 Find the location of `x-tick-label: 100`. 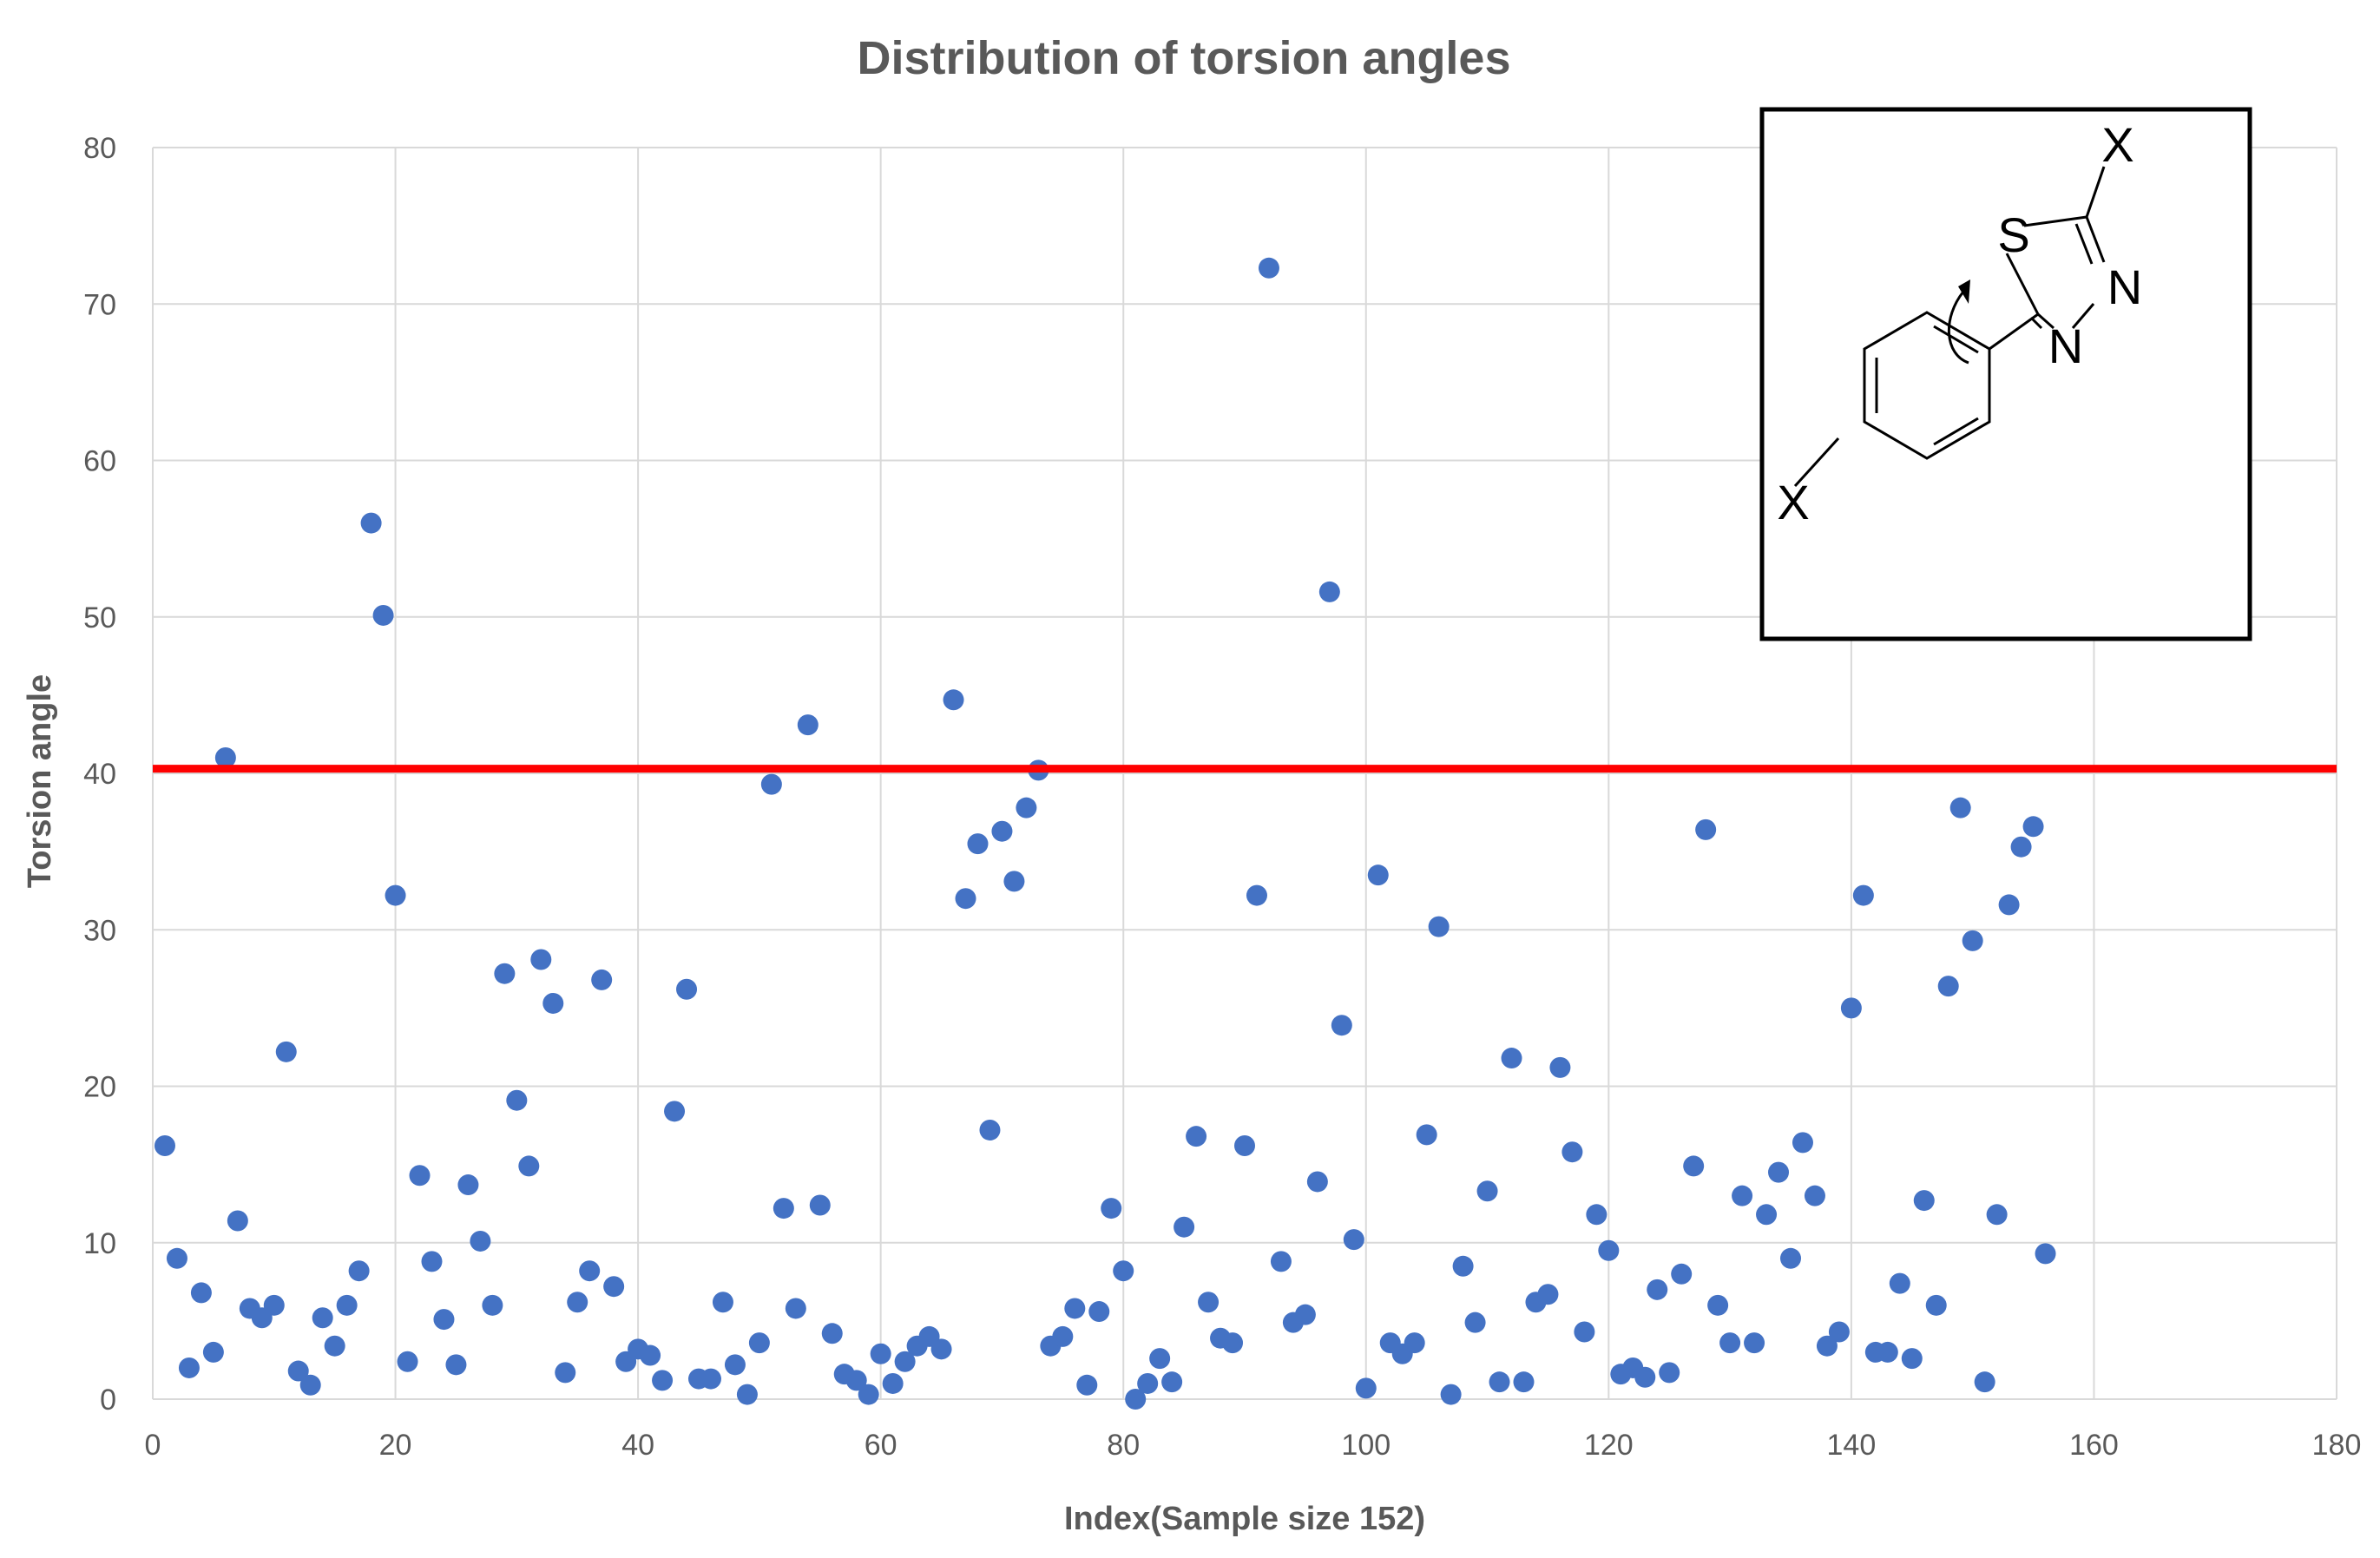

x-tick-label: 100 is located at coordinates (1366, 1445).